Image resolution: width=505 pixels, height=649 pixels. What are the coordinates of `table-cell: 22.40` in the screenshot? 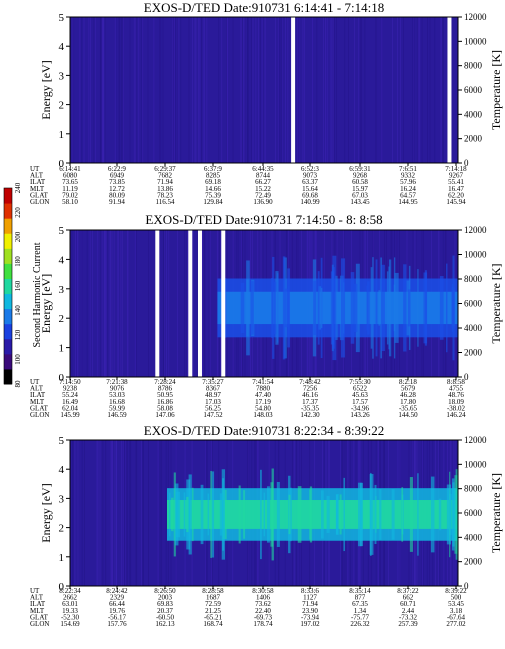 It's located at (263, 611).